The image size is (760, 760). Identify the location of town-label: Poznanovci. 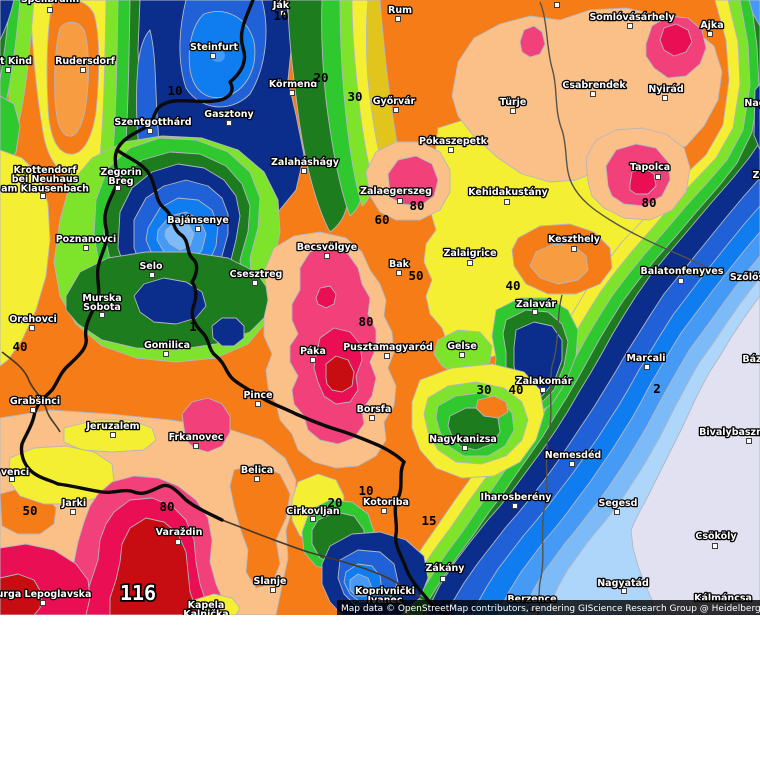
(86, 239).